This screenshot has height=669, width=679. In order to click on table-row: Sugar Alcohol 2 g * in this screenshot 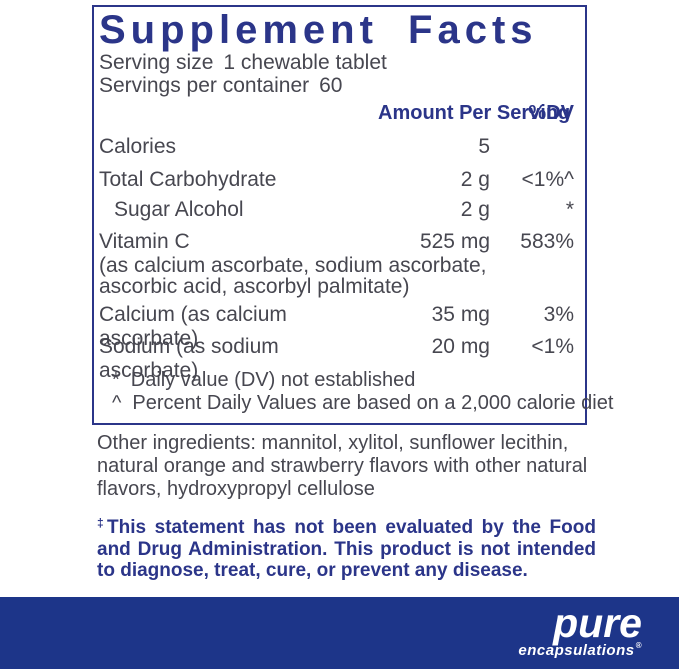, I will do `click(336, 210)`.